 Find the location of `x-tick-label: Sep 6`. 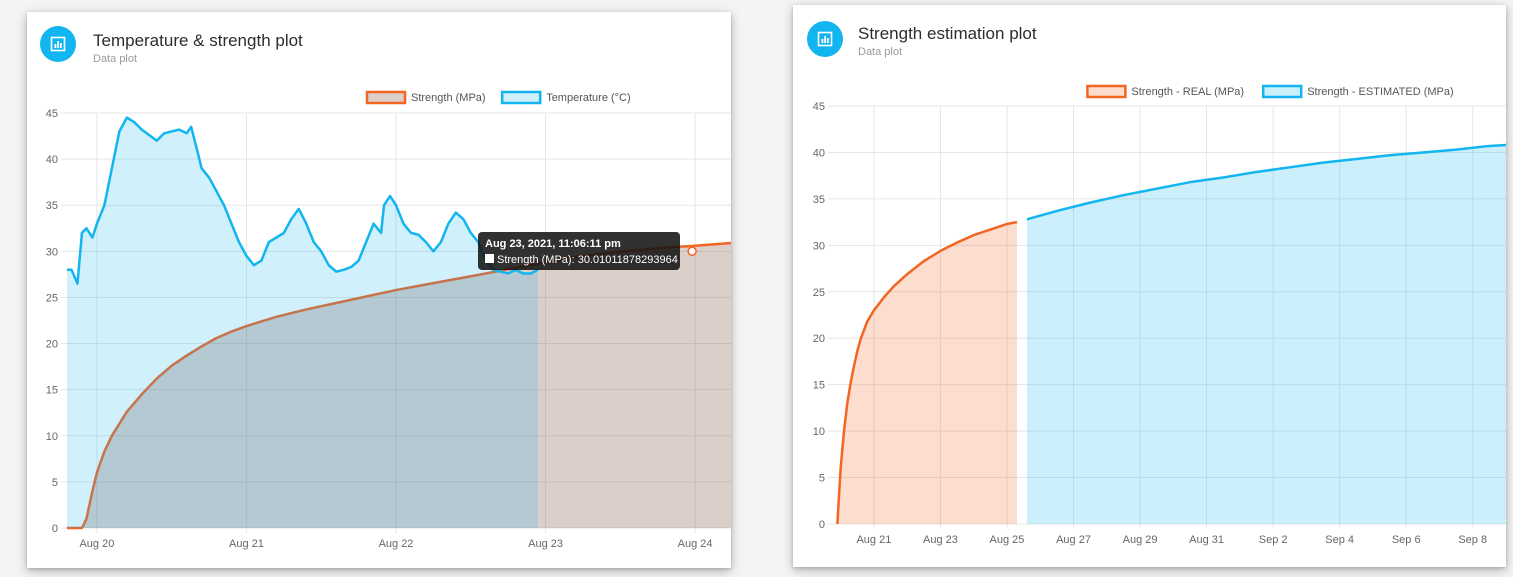

x-tick-label: Sep 6 is located at coordinates (1406, 540).